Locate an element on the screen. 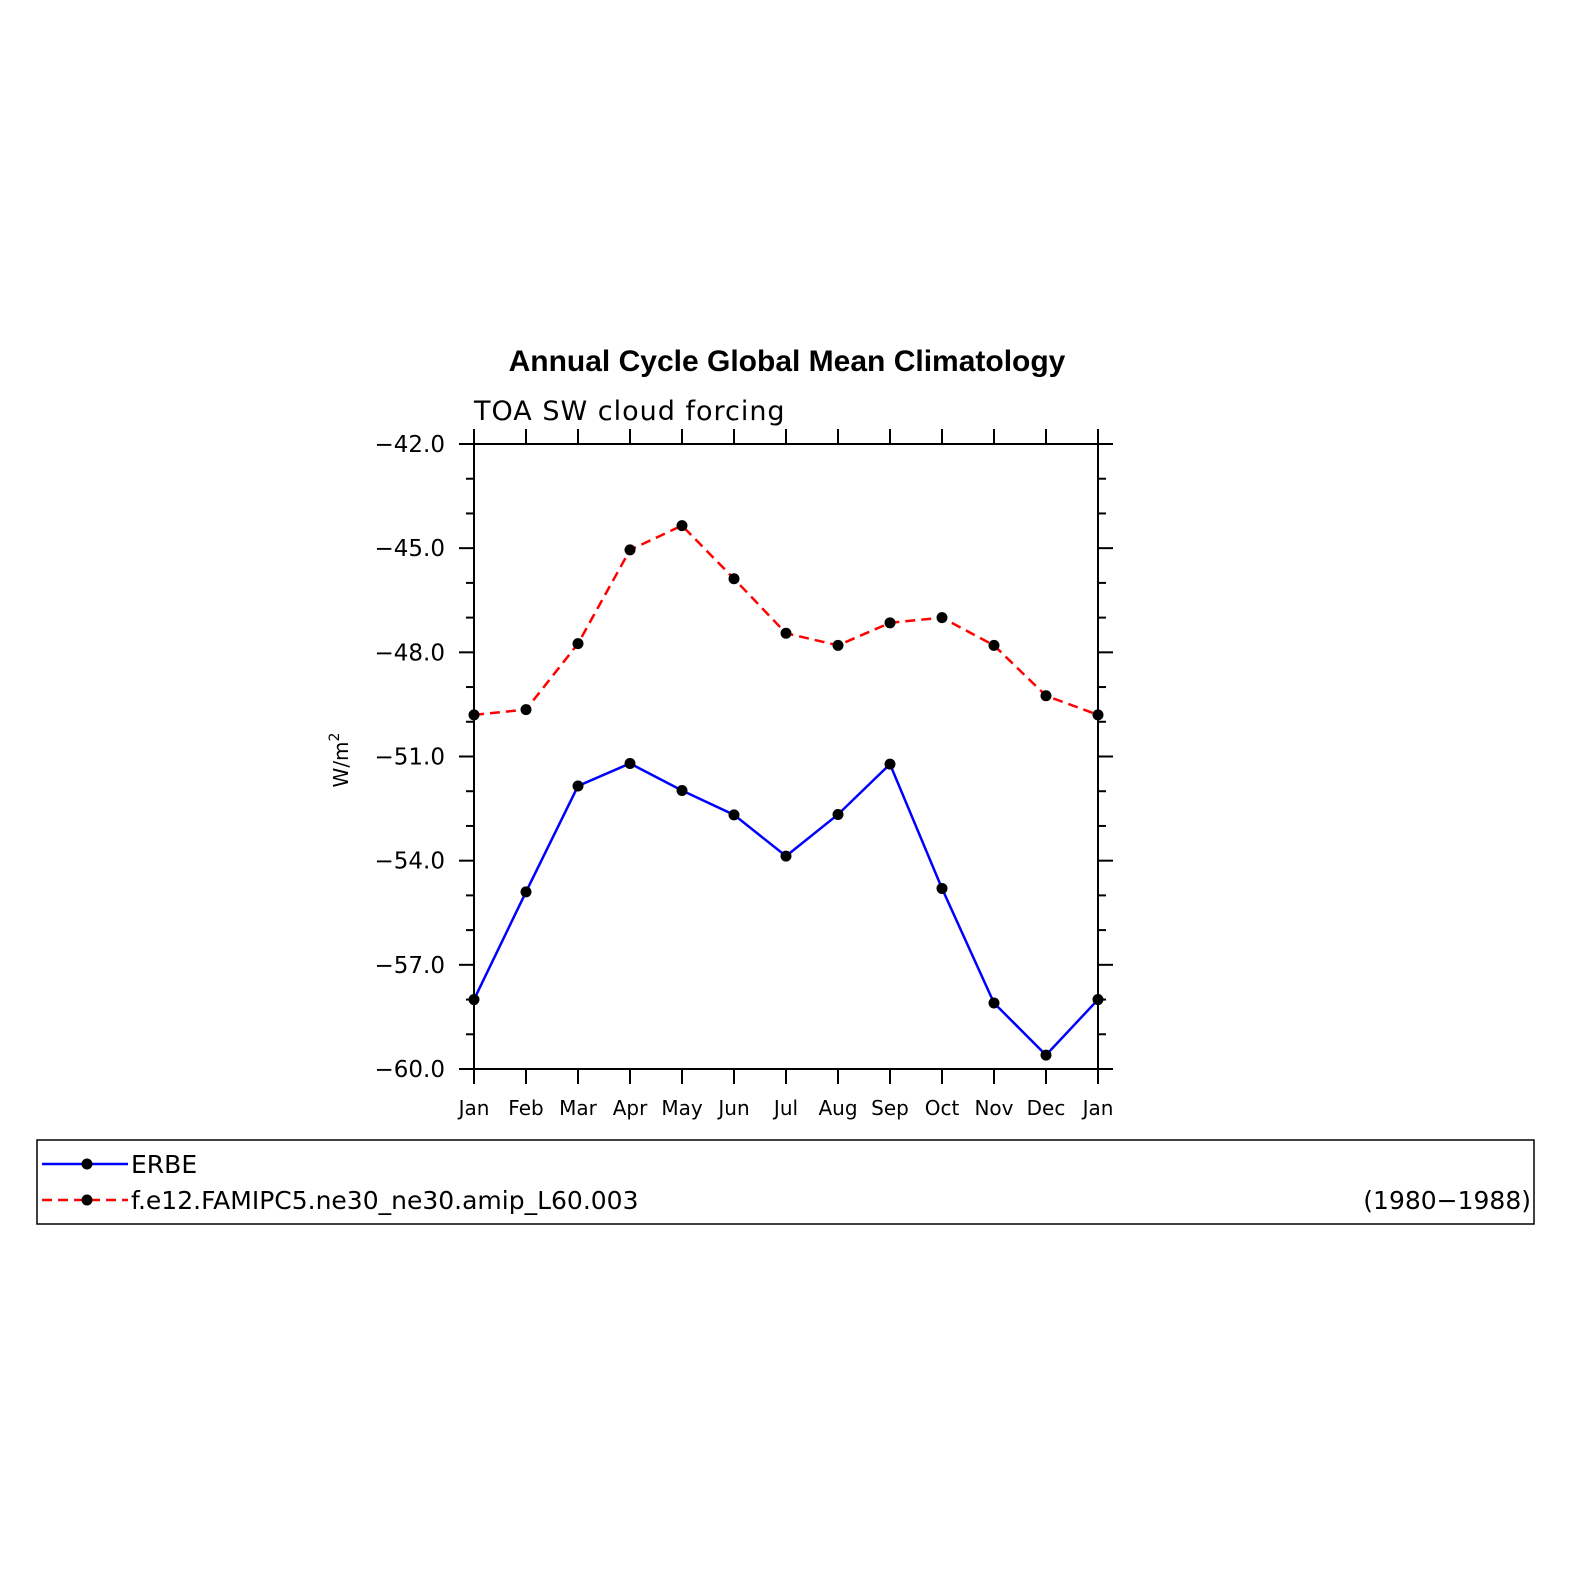 The width and height of the screenshot is (1575, 1575). legend-label-model: f.e12.FAMIPC5.ne30_ne30.amip_L60.003 is located at coordinates (385, 1200).